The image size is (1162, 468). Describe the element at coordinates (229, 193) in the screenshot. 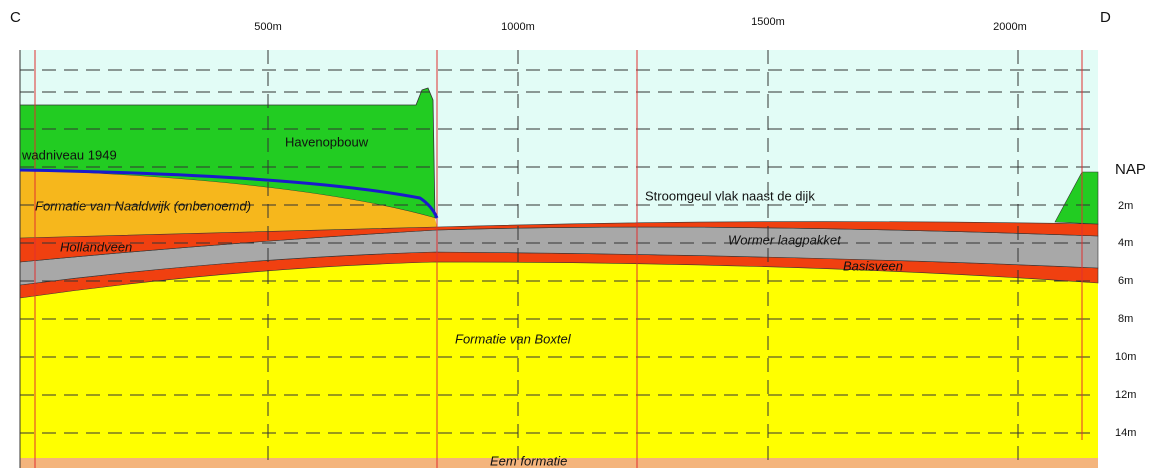

I see `wadniveau-line` at that location.